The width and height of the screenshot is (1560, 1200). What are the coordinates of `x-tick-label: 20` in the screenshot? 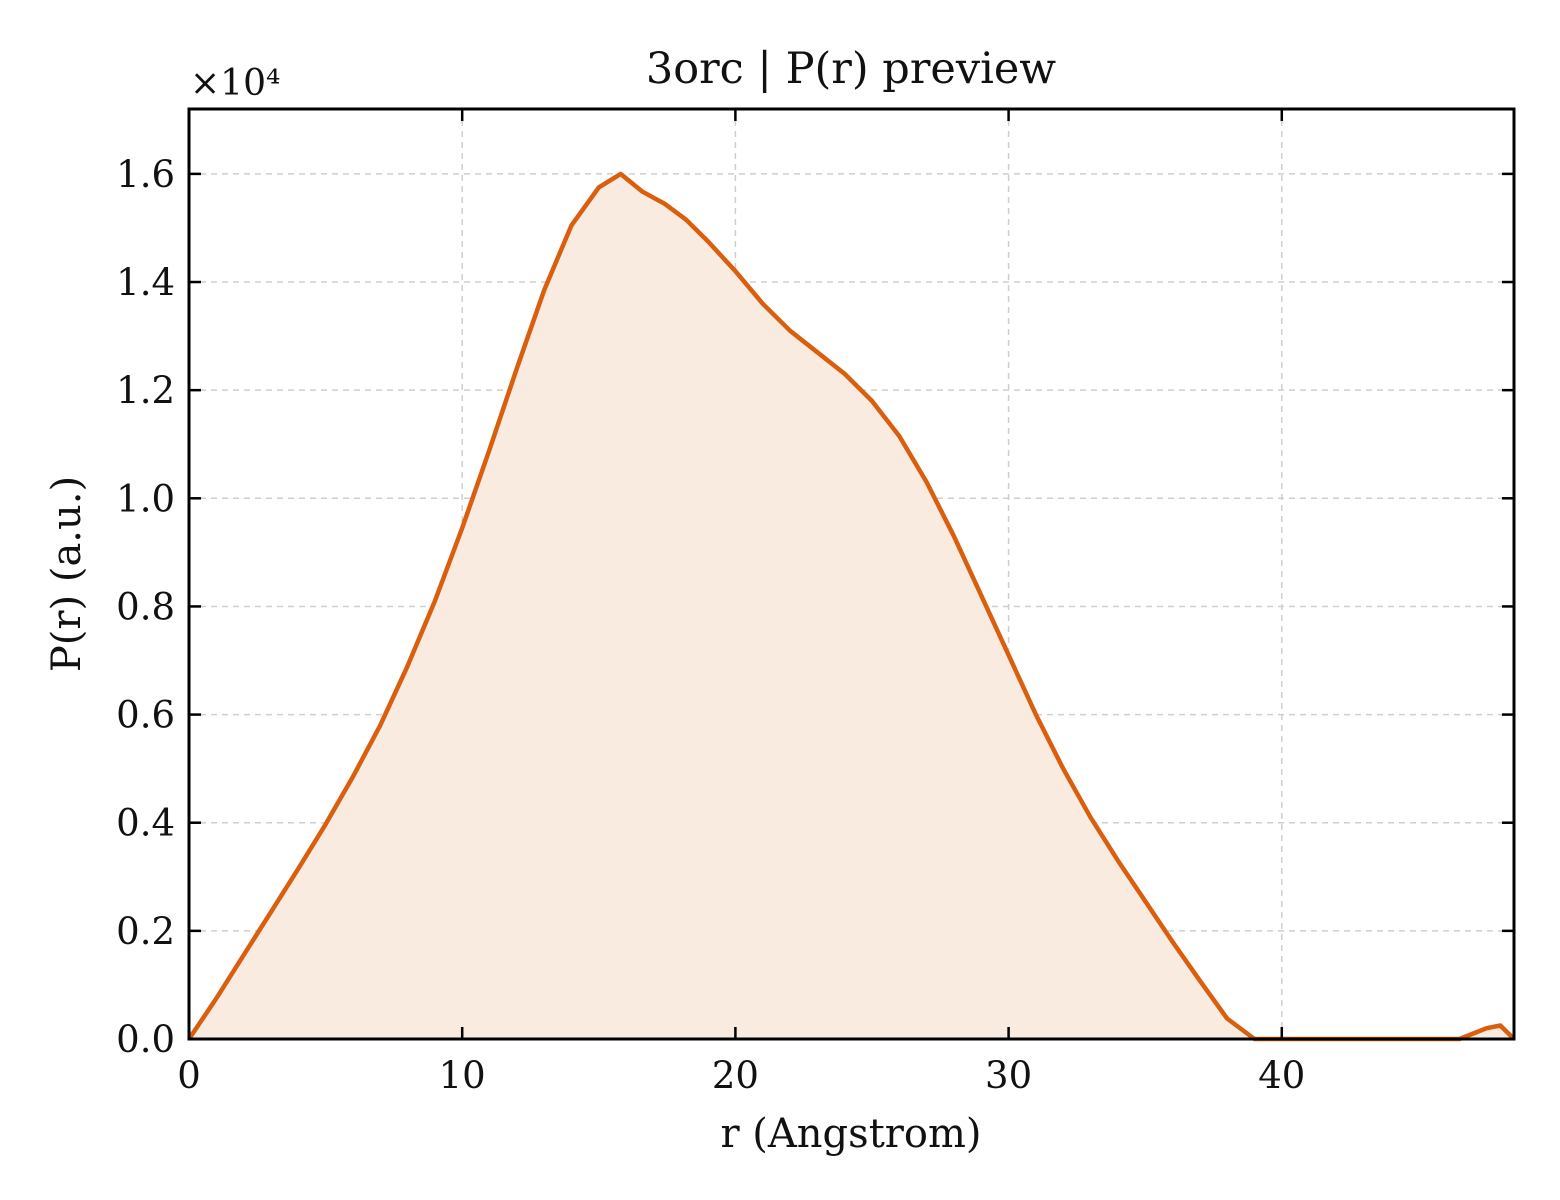 It's located at (735, 1075).